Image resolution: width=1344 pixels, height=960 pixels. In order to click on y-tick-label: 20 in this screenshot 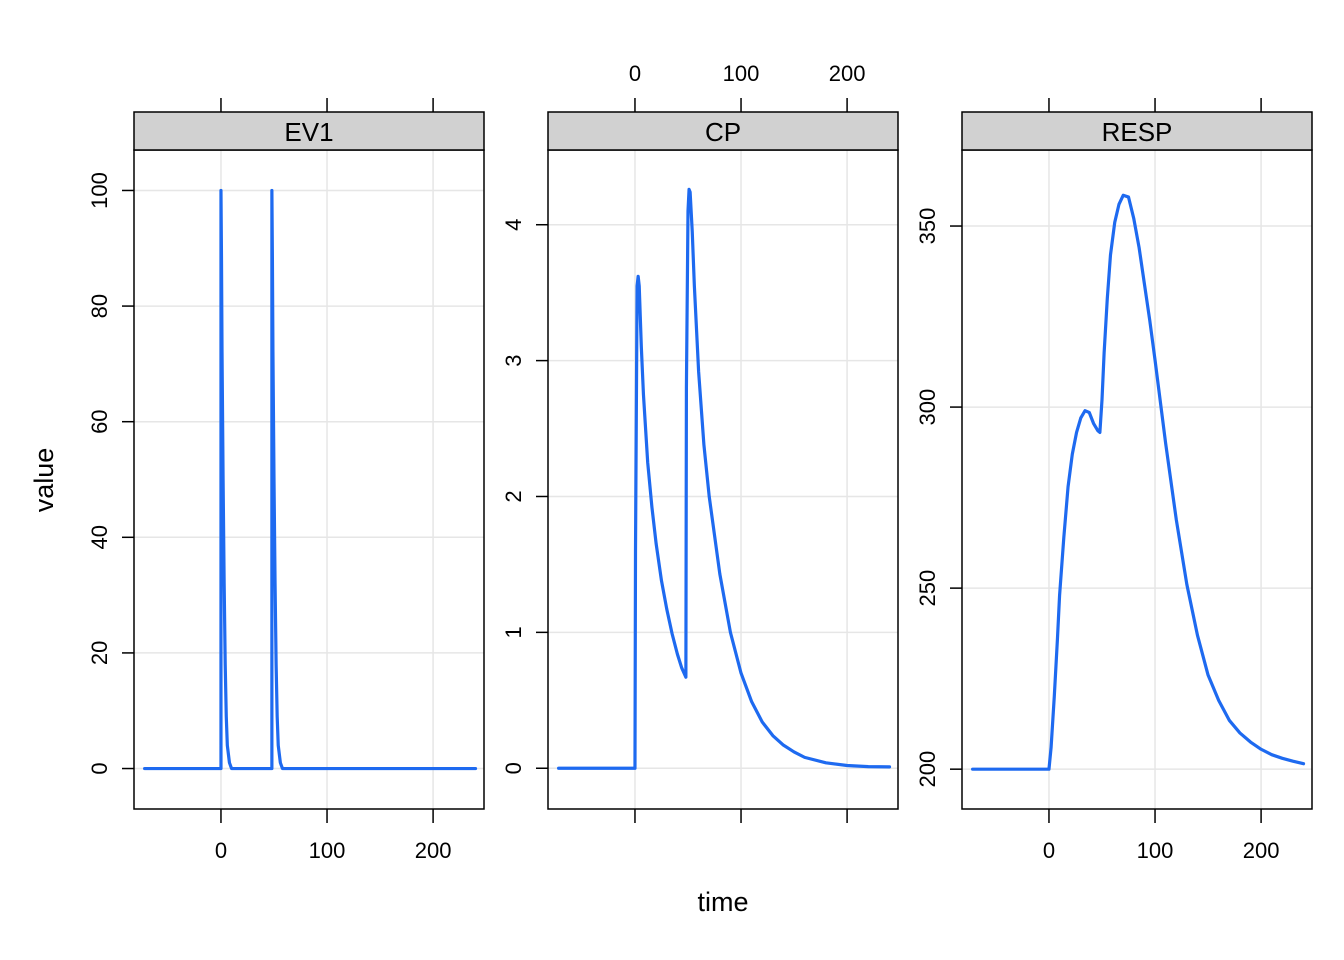, I will do `click(99, 653)`.